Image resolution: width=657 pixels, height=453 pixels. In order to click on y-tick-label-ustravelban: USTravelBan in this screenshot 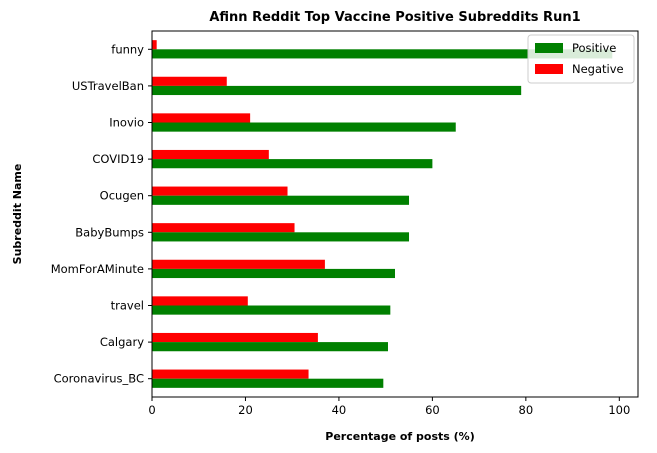, I will do `click(108, 86)`.